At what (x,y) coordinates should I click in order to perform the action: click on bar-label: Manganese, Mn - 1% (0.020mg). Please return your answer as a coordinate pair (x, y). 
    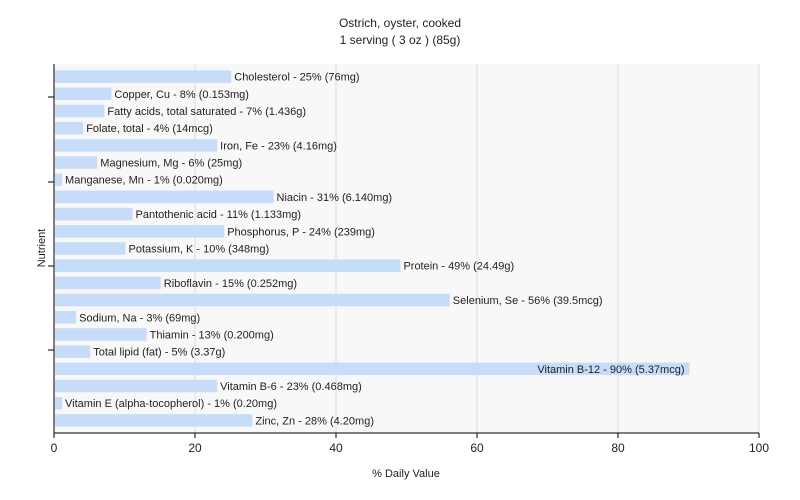
    Looking at the image, I should click on (144, 181).